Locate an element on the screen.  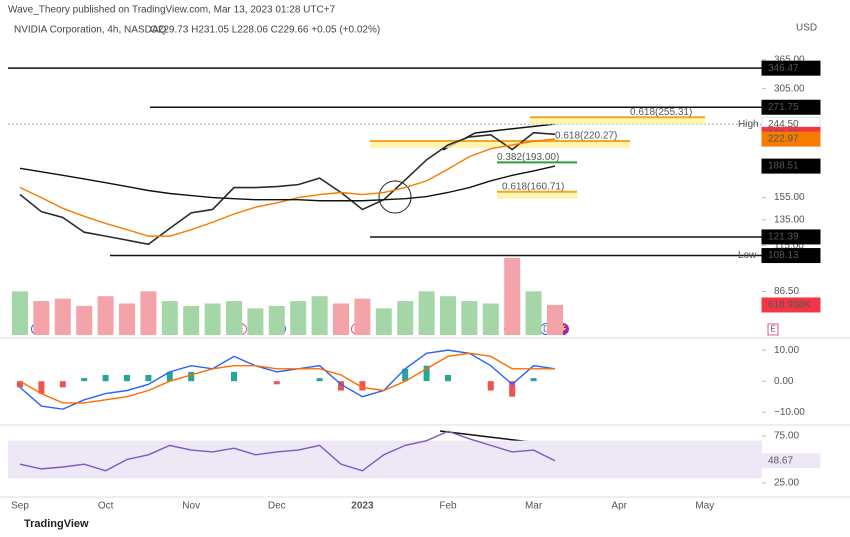
y-tick-label: −10.00 is located at coordinates (789, 412).